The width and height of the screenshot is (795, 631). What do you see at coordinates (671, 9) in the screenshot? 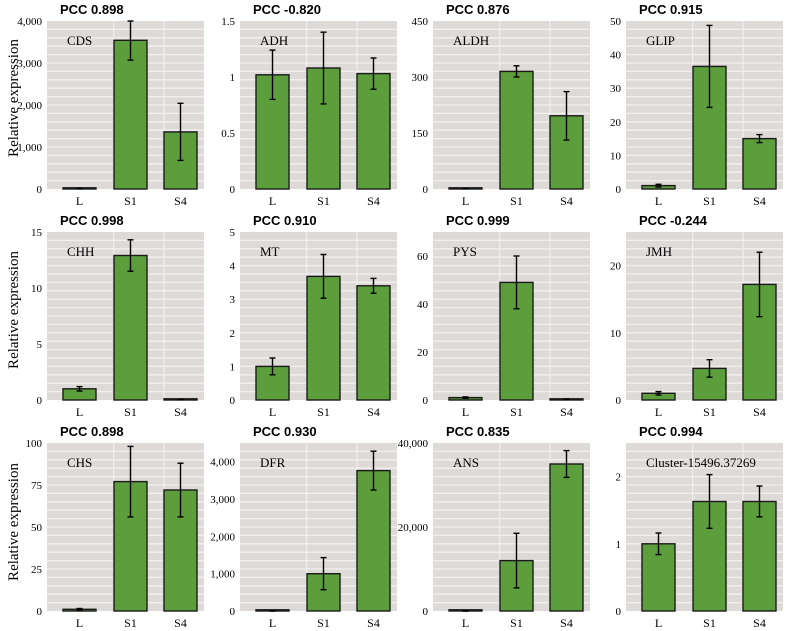
I see `pcc-label: PCC 0.915` at bounding box center [671, 9].